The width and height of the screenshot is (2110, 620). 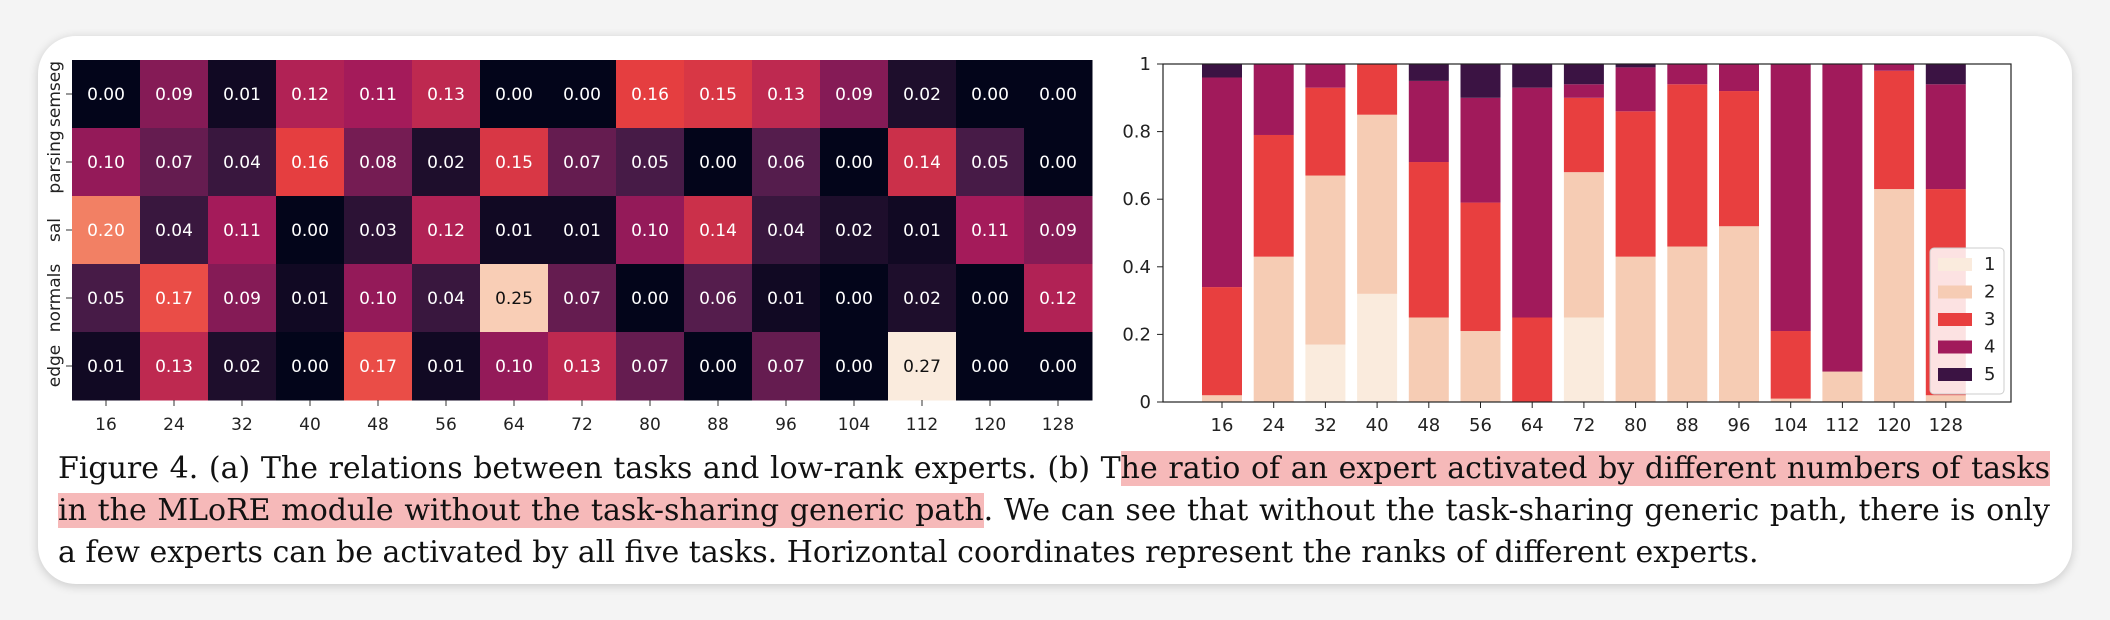 What do you see at coordinates (55, 366) in the screenshot?
I see `heatmap-y-tick-label: edge` at bounding box center [55, 366].